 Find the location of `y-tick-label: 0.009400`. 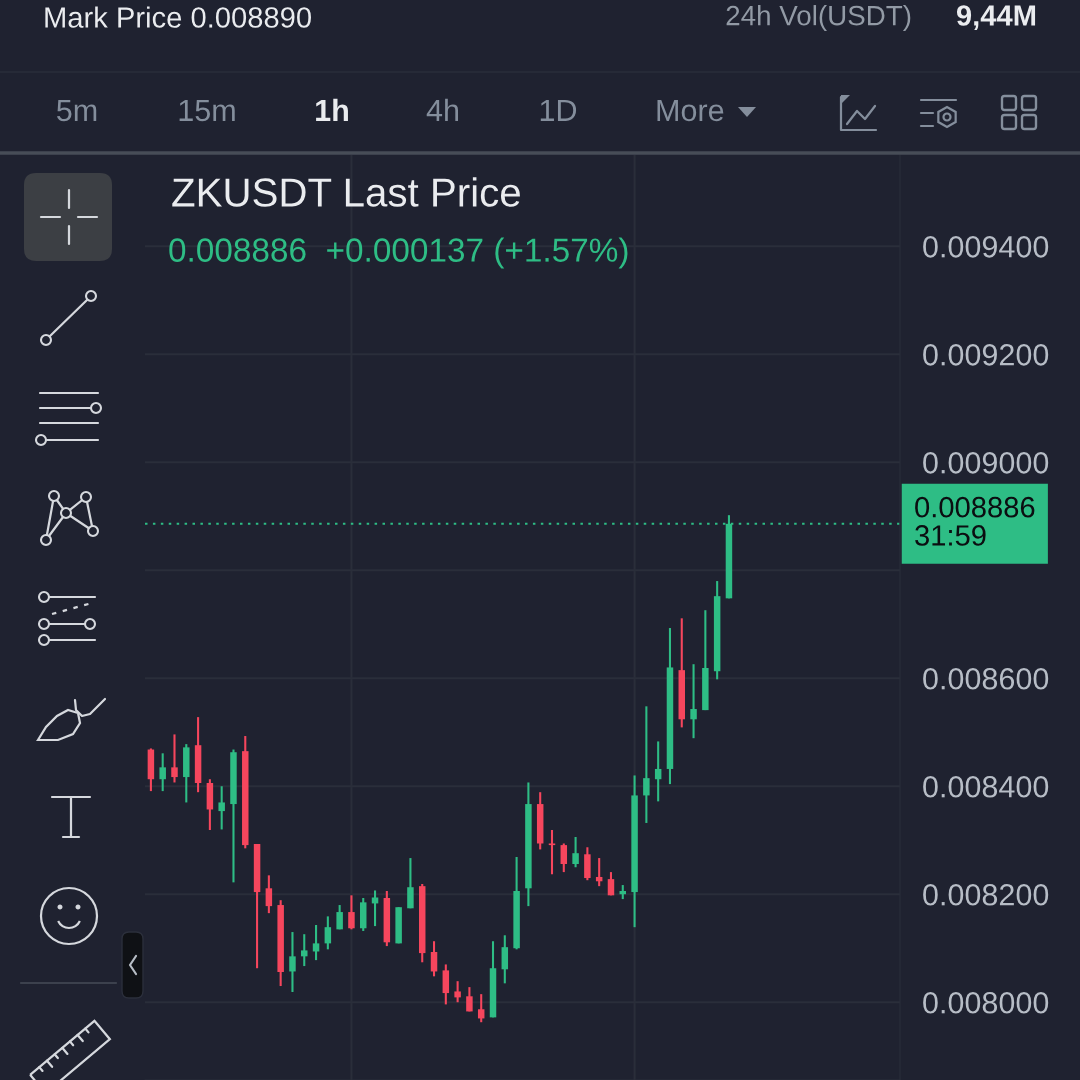

y-tick-label: 0.009400 is located at coordinates (986, 246).